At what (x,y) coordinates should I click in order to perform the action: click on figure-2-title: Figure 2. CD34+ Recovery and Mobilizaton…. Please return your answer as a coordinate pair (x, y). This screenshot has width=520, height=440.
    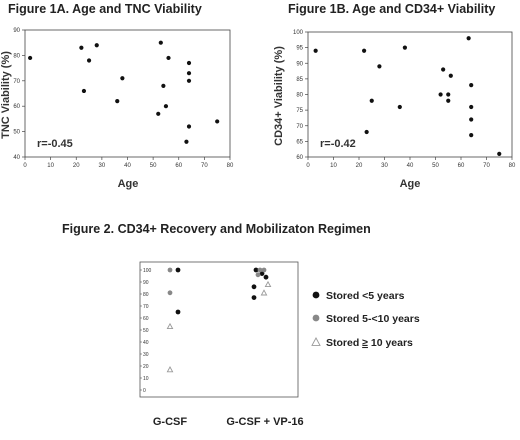
    Looking at the image, I should click on (216, 229).